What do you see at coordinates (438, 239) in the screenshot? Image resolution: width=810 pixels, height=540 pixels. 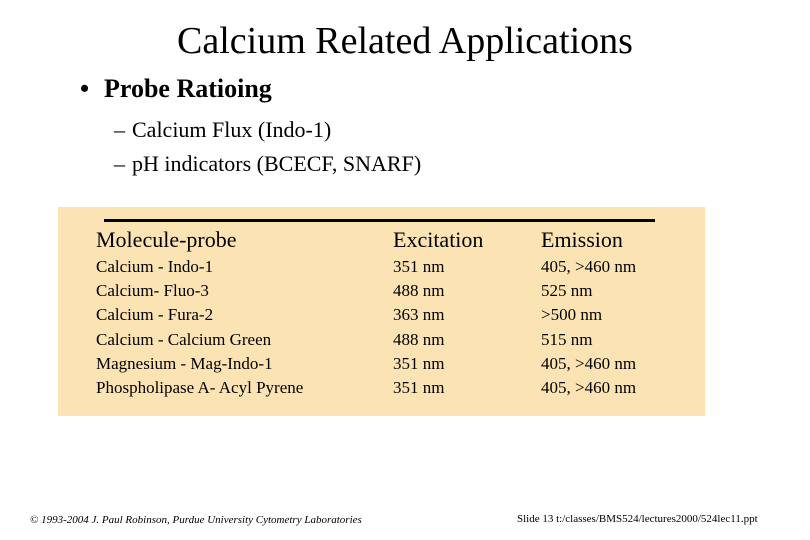 I see `header-excitation: Excitation` at bounding box center [438, 239].